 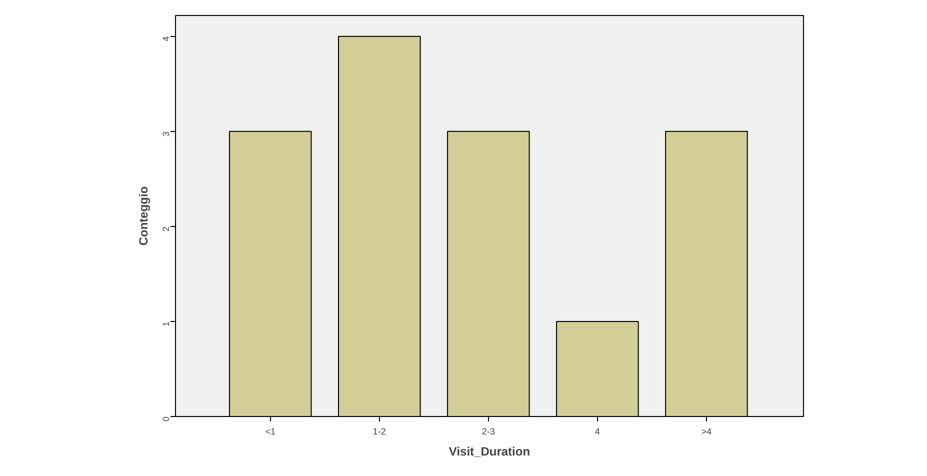 What do you see at coordinates (489, 451) in the screenshot?
I see `x-axis-title: Visit_Duration` at bounding box center [489, 451].